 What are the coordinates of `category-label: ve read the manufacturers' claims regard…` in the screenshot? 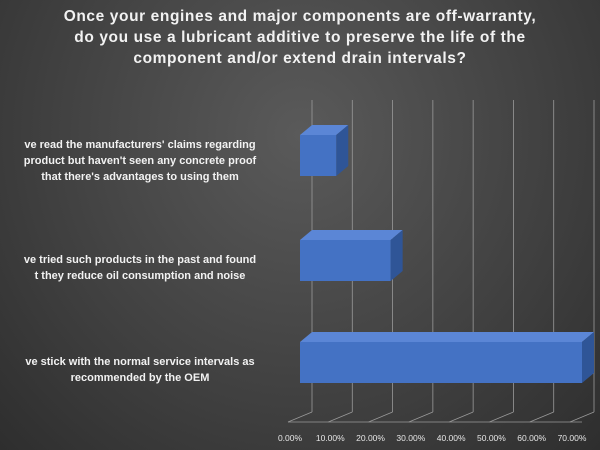 It's located at (139, 145).